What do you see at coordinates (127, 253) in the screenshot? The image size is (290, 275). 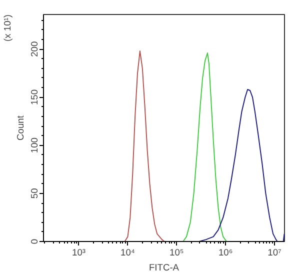 I see `x-tick-label: 10⁴` at bounding box center [127, 253].